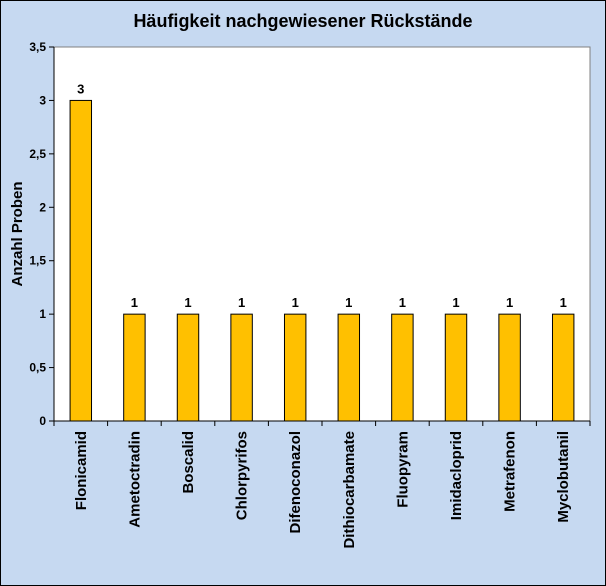  Describe the element at coordinates (402, 367) in the screenshot. I see `bar-fluopyram` at that location.